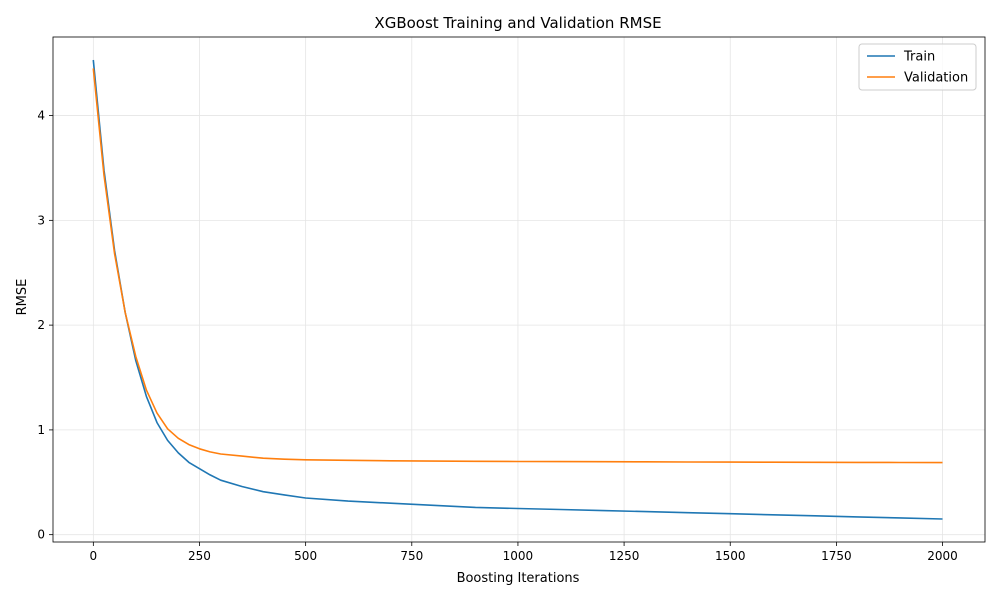 This screenshot has height=600, width=1000. I want to click on y-tick-label: 3, so click(41, 220).